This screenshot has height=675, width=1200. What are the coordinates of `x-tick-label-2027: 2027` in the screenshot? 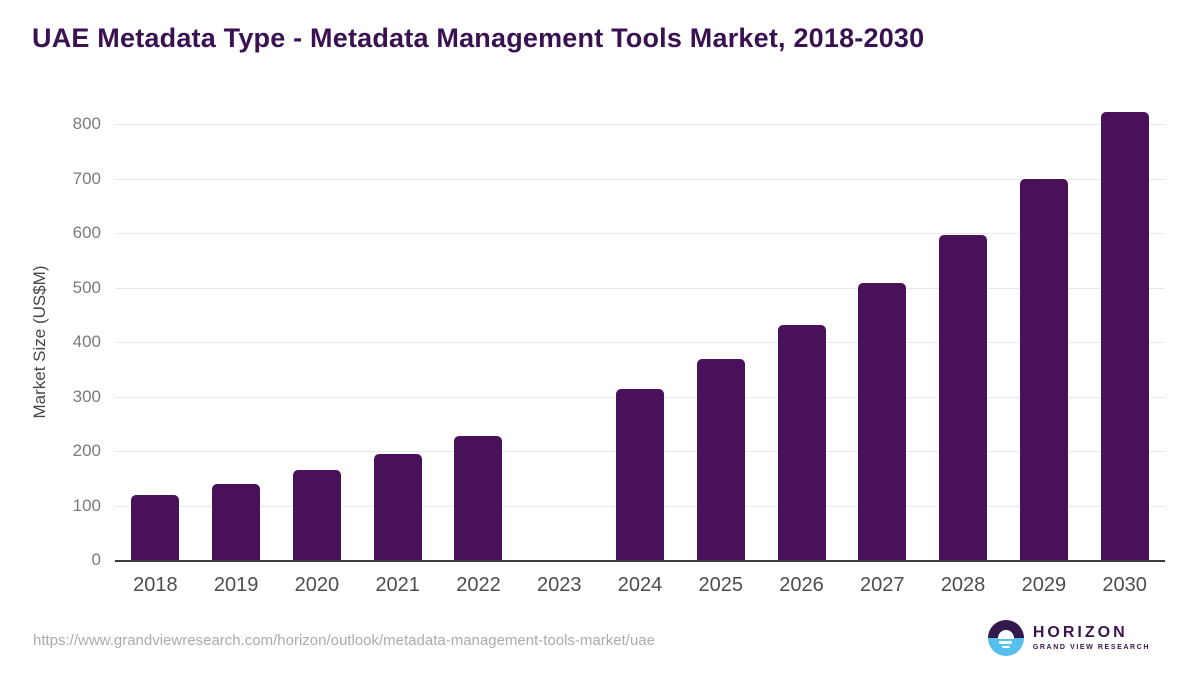 It's located at (882, 585).